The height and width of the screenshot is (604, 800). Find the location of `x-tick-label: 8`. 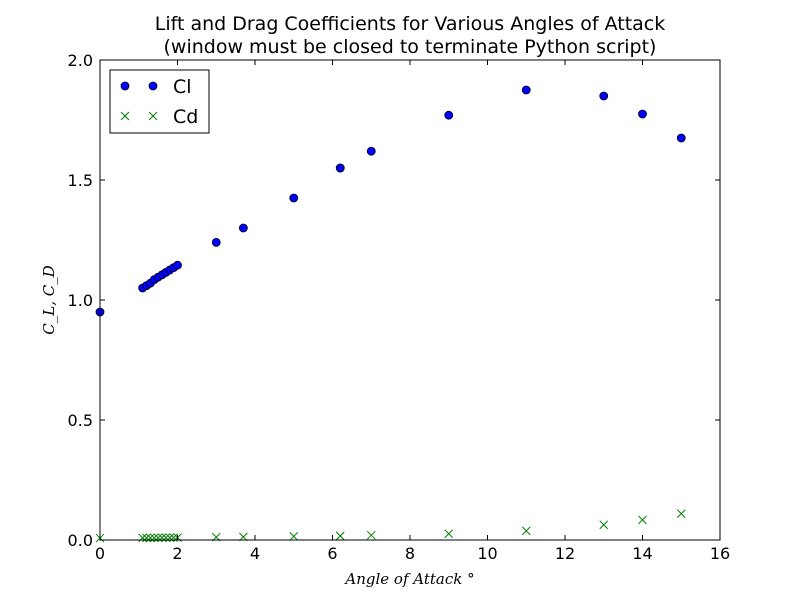

x-tick-label: 8 is located at coordinates (410, 553).